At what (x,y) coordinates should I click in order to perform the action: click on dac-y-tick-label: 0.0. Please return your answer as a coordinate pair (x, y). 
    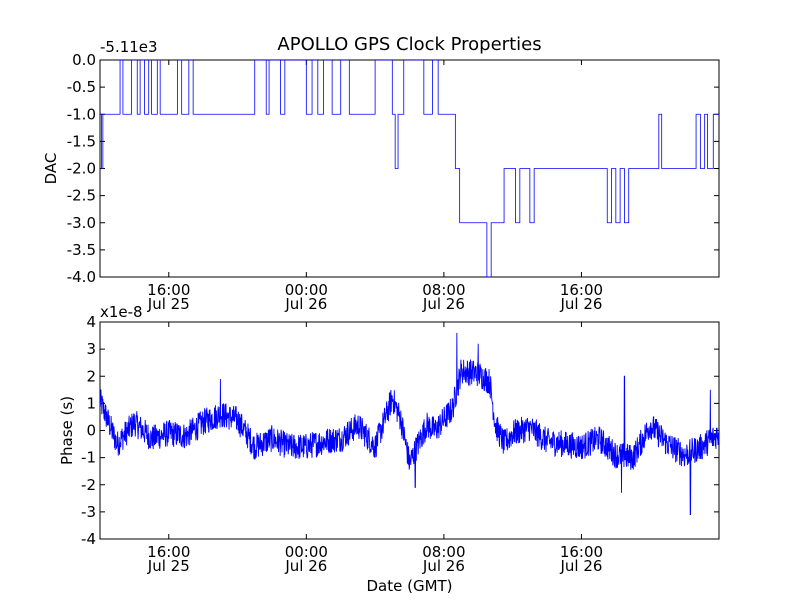
    Looking at the image, I should click on (84, 60).